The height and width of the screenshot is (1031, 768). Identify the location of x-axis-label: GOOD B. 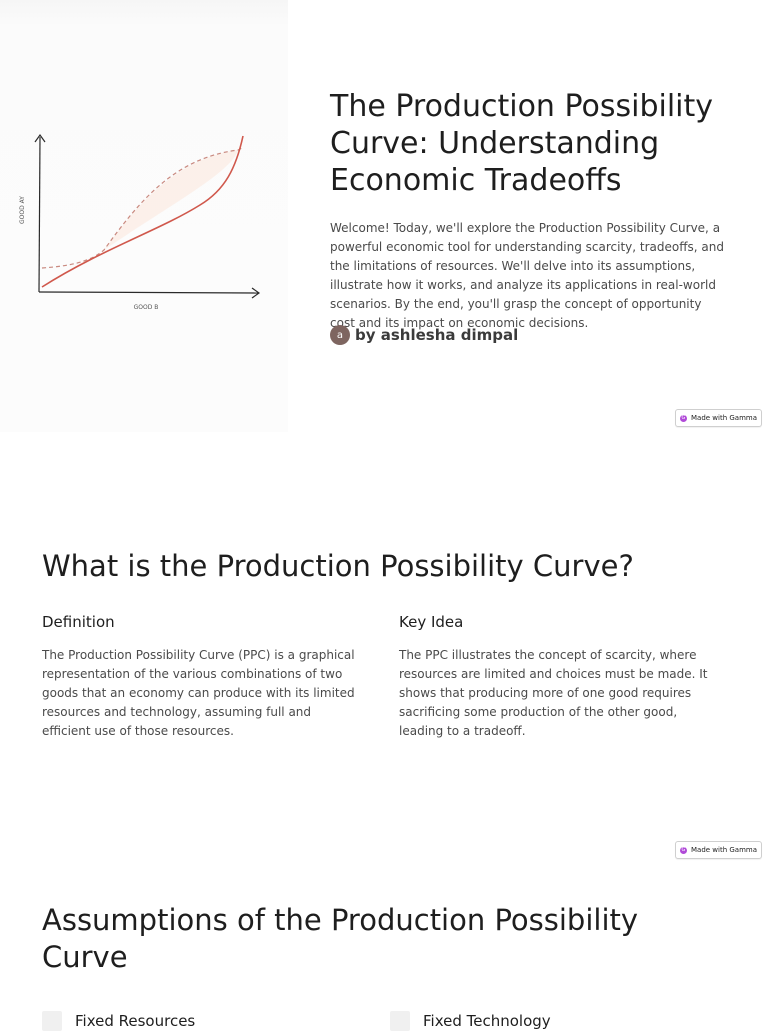
(146, 307).